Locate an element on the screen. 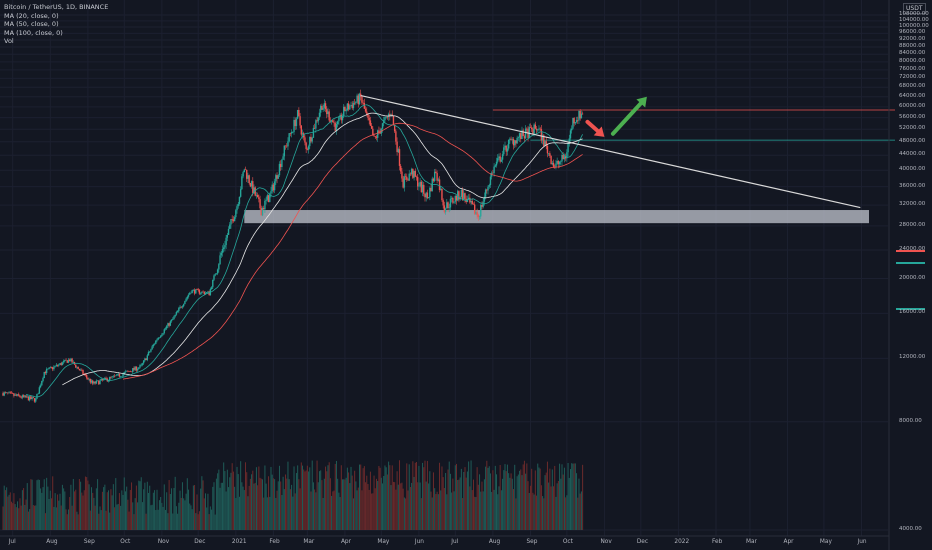 The height and width of the screenshot is (550, 932). y-tick-label: 8000.00 is located at coordinates (910, 420).